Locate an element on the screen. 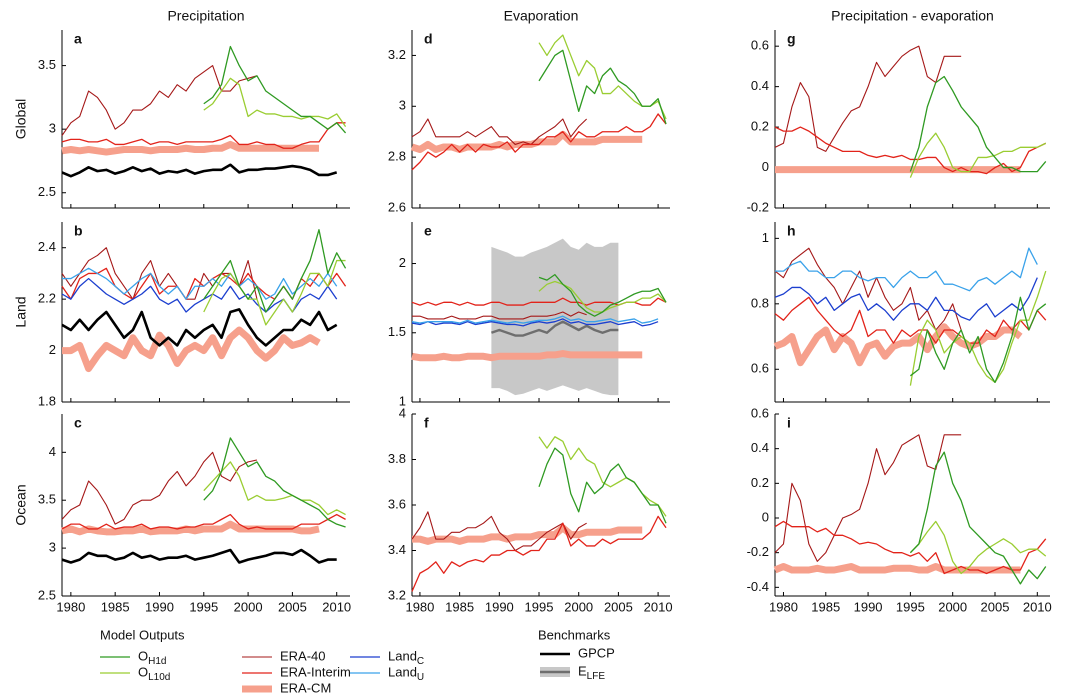 Image resolution: width=1088 pixels, height=696 pixels. legend-label: ERA-CM is located at coordinates (305, 687).